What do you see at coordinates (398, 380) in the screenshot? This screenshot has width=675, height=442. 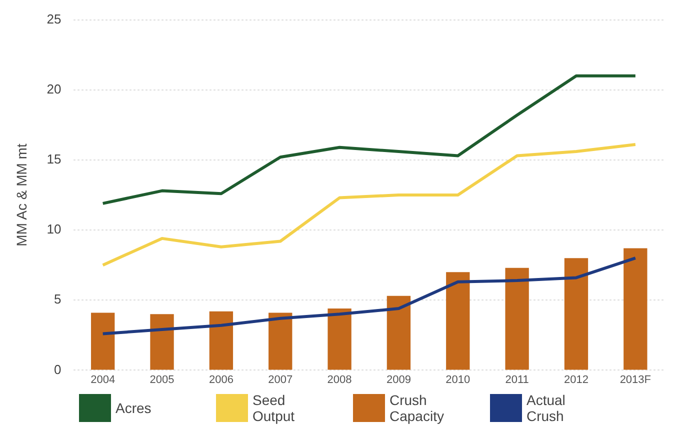 I see `x-tick-label: 2009` at bounding box center [398, 380].